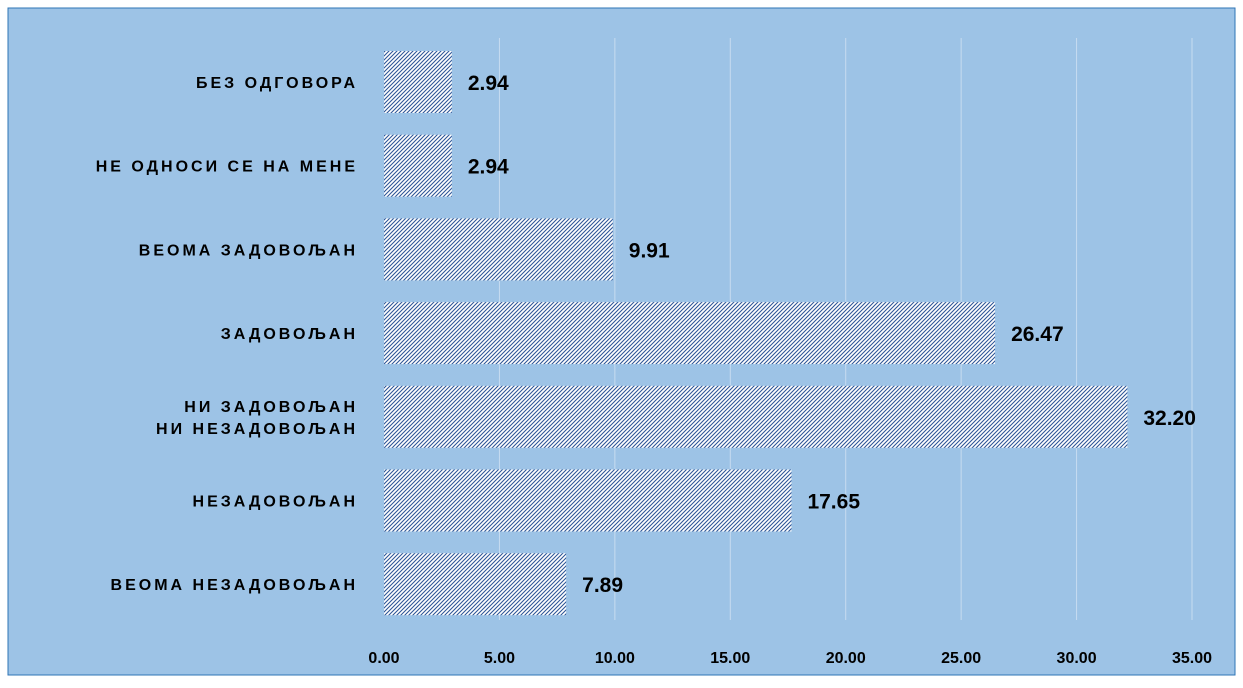 This screenshot has height=688, width=1243. I want to click on category-label: НЕ ОДНОСИ СЕ НА МЕНЕ, so click(227, 167).